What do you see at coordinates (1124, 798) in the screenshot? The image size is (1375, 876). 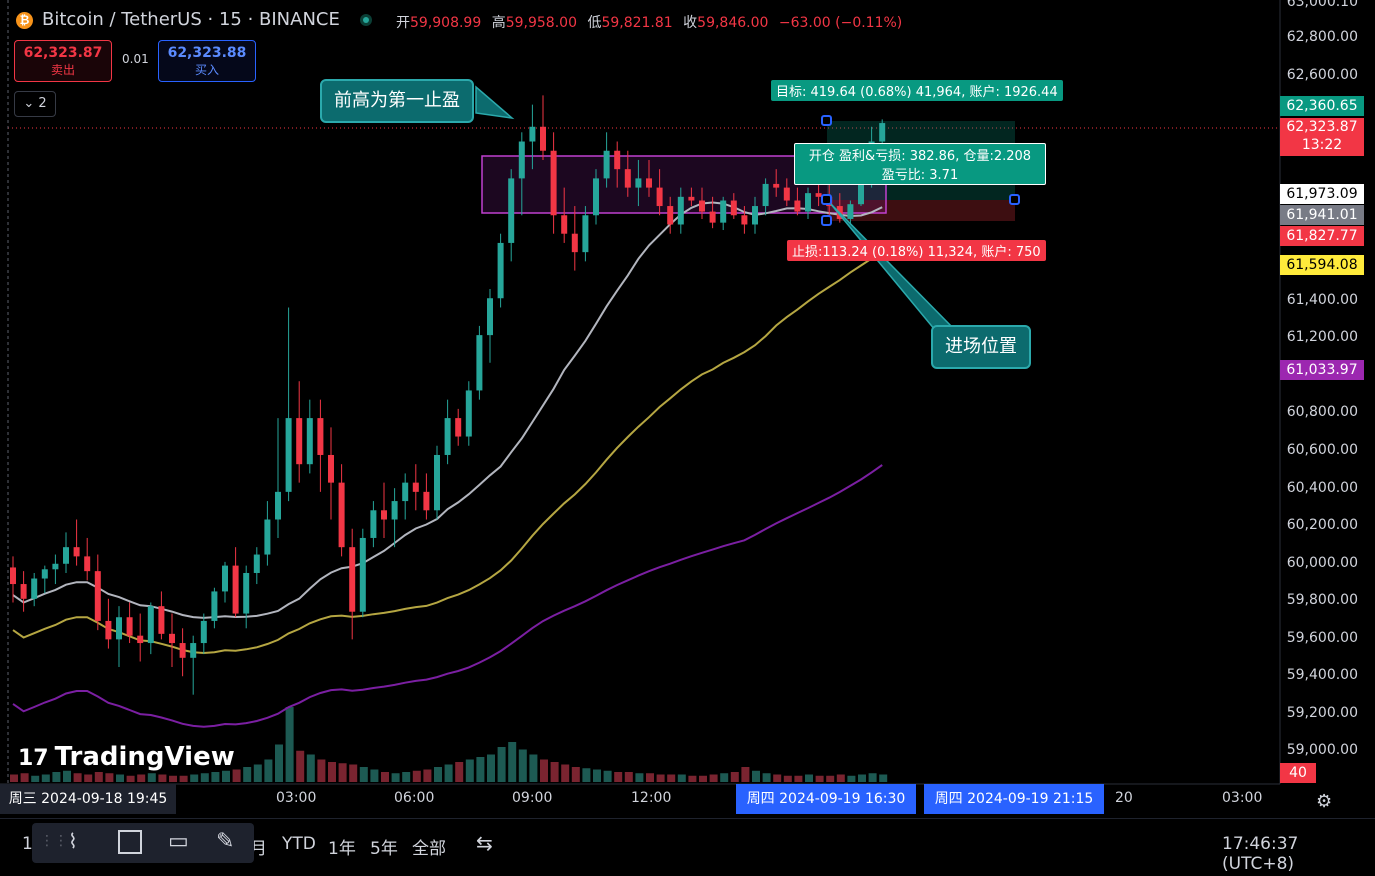 I see `time-tick: 20` at bounding box center [1124, 798].